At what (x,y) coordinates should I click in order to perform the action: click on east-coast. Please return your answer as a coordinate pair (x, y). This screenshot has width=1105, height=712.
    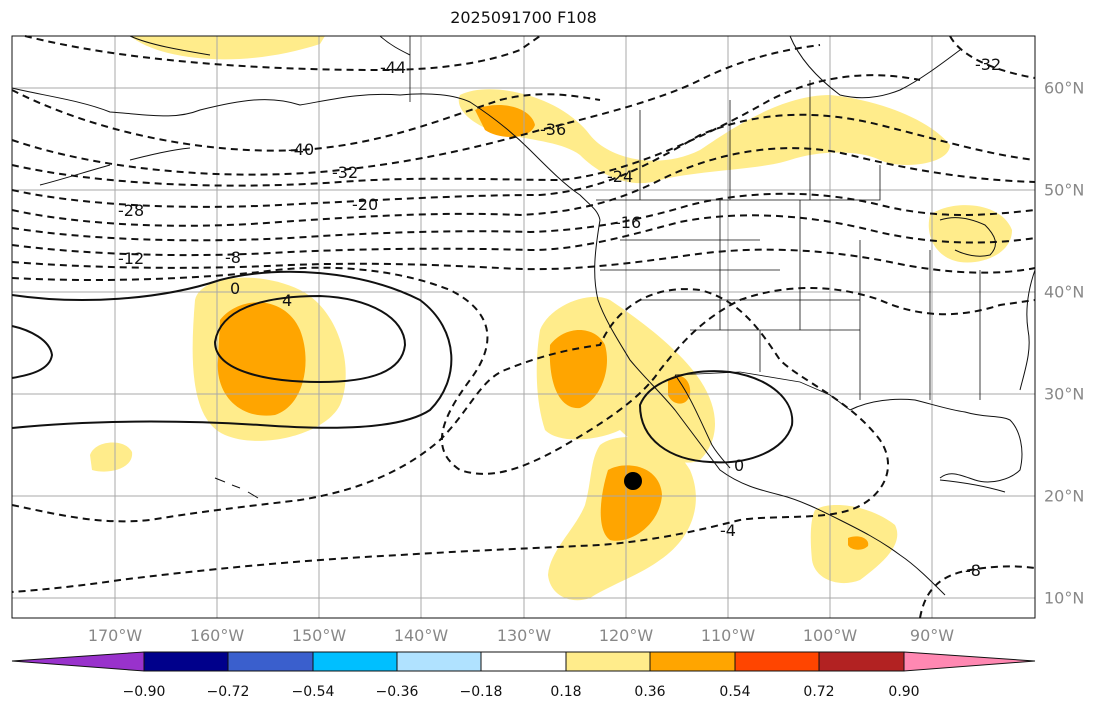
    Looking at the image, I should click on (1027, 330).